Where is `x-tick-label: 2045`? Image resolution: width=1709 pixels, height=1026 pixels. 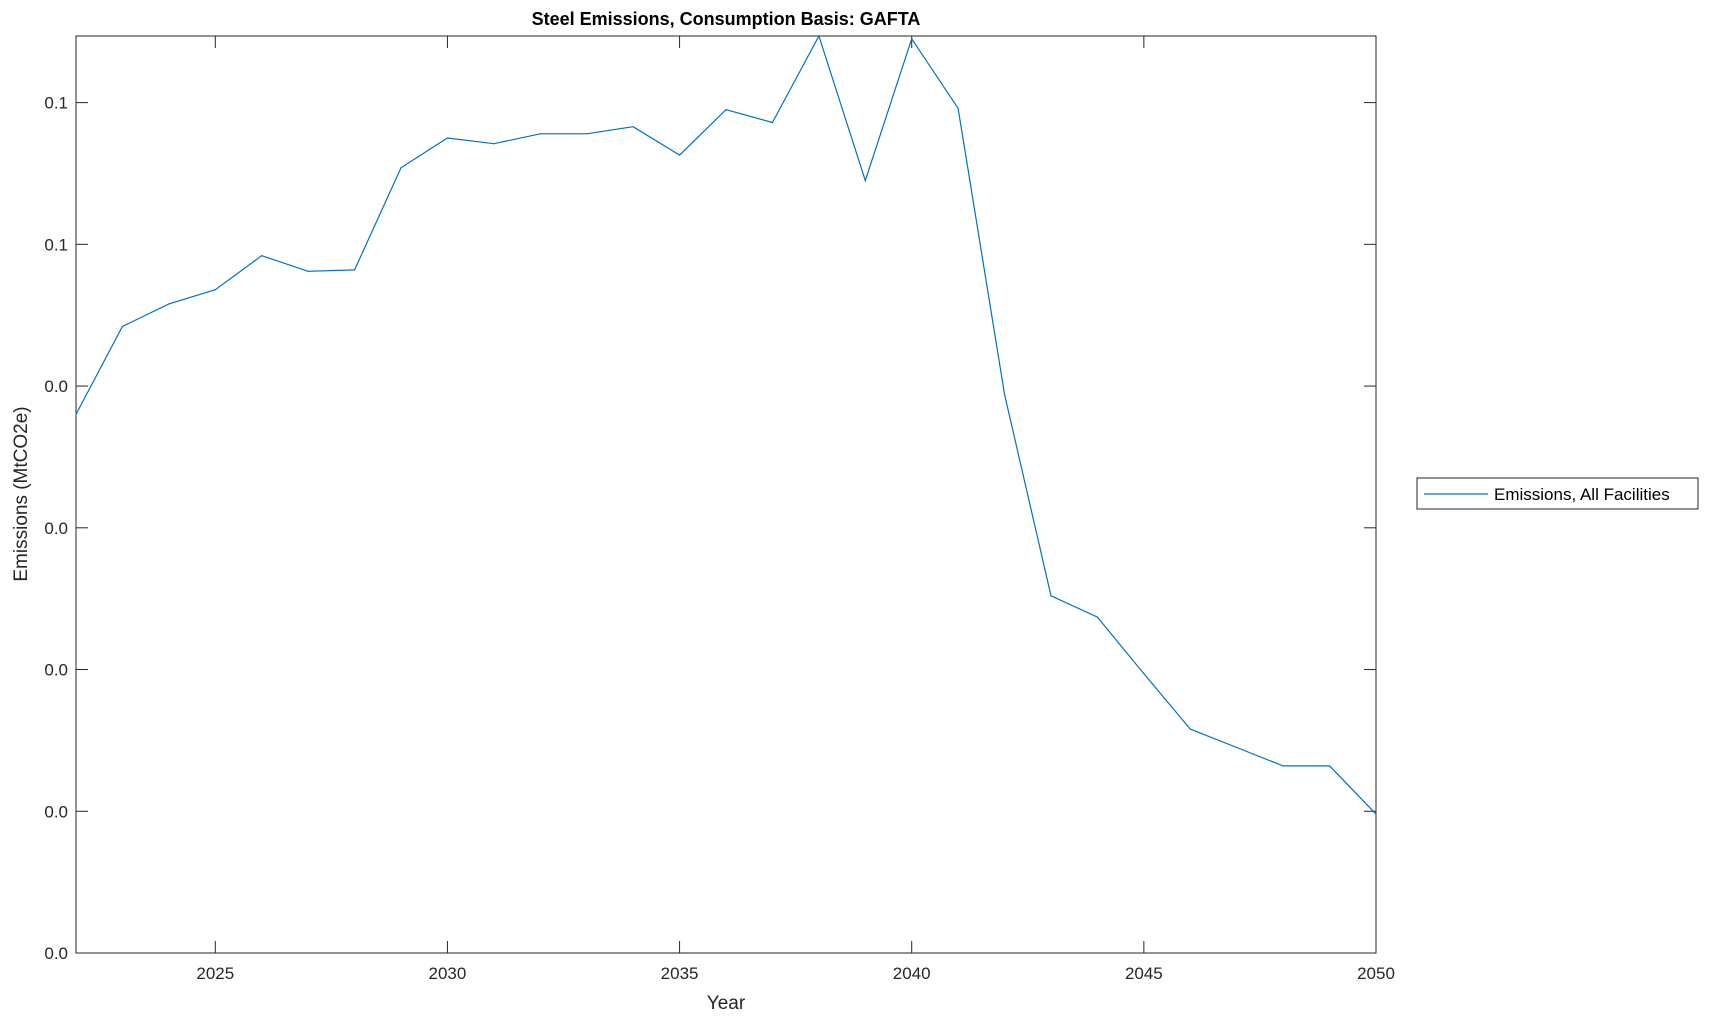
x-tick-label: 2045 is located at coordinates (1144, 973).